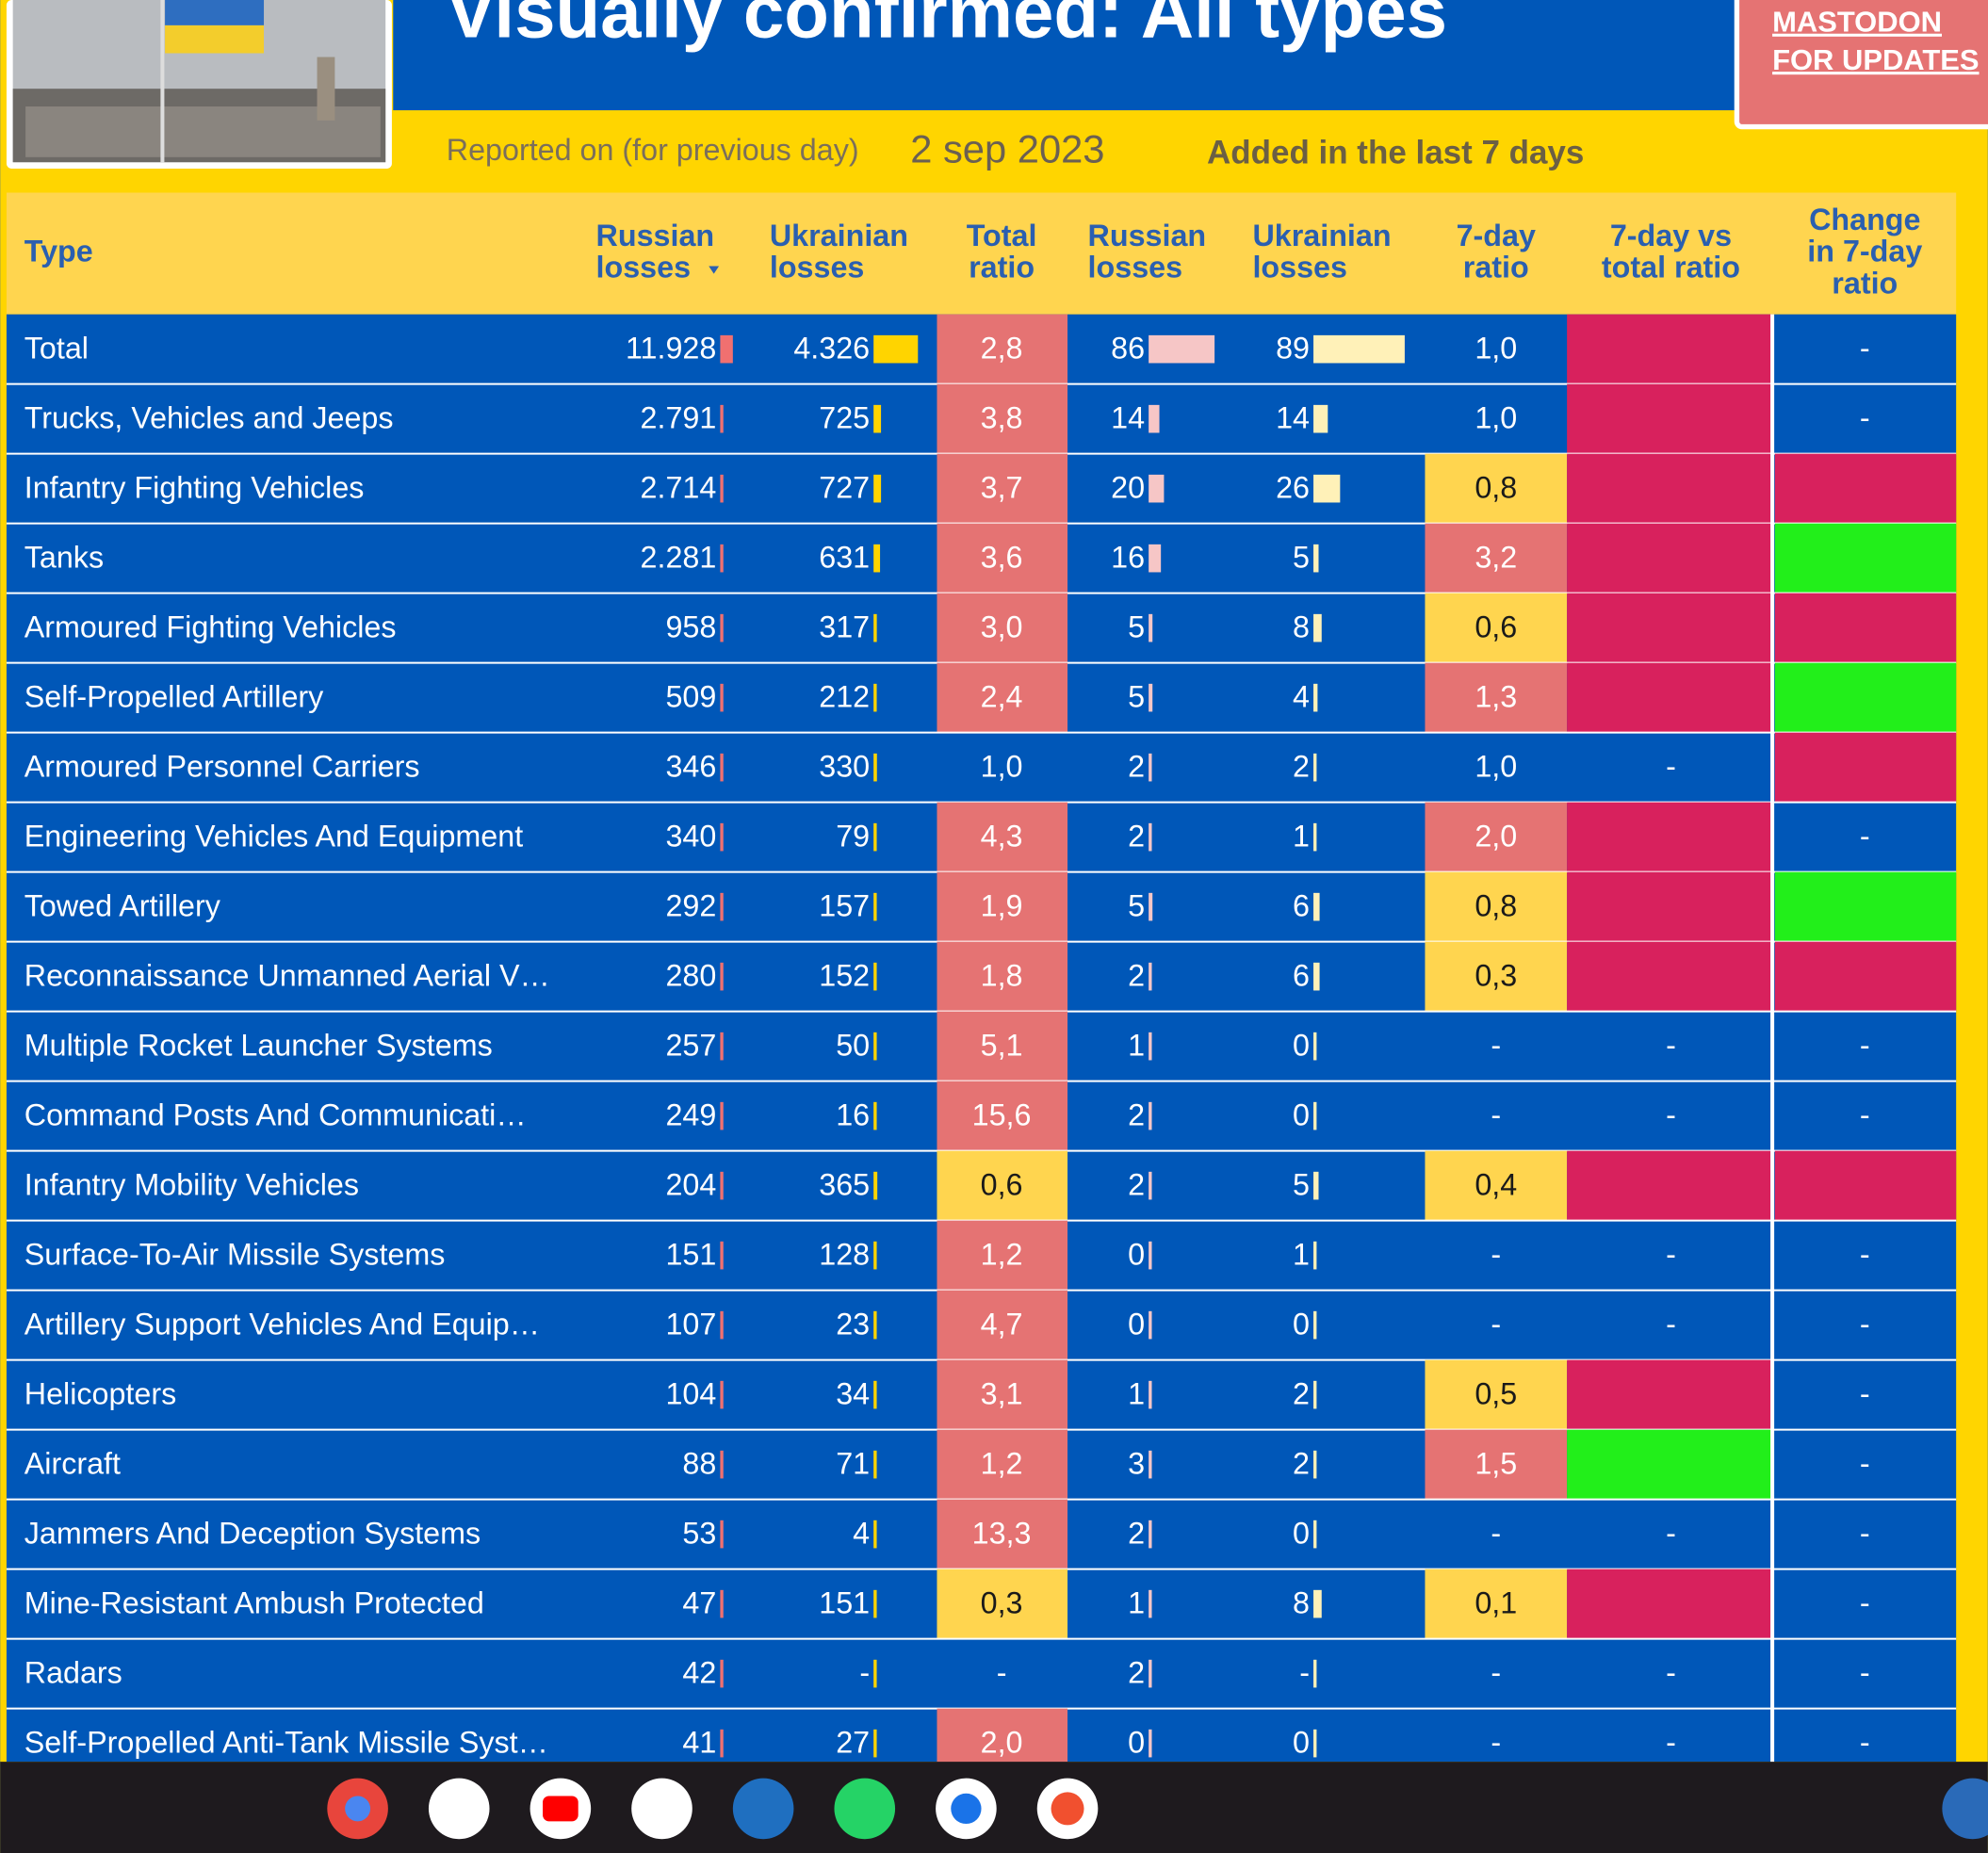 Image resolution: width=1988 pixels, height=1853 pixels. What do you see at coordinates (1136, 1464) in the screenshot?
I see `cell-value: 3` at bounding box center [1136, 1464].